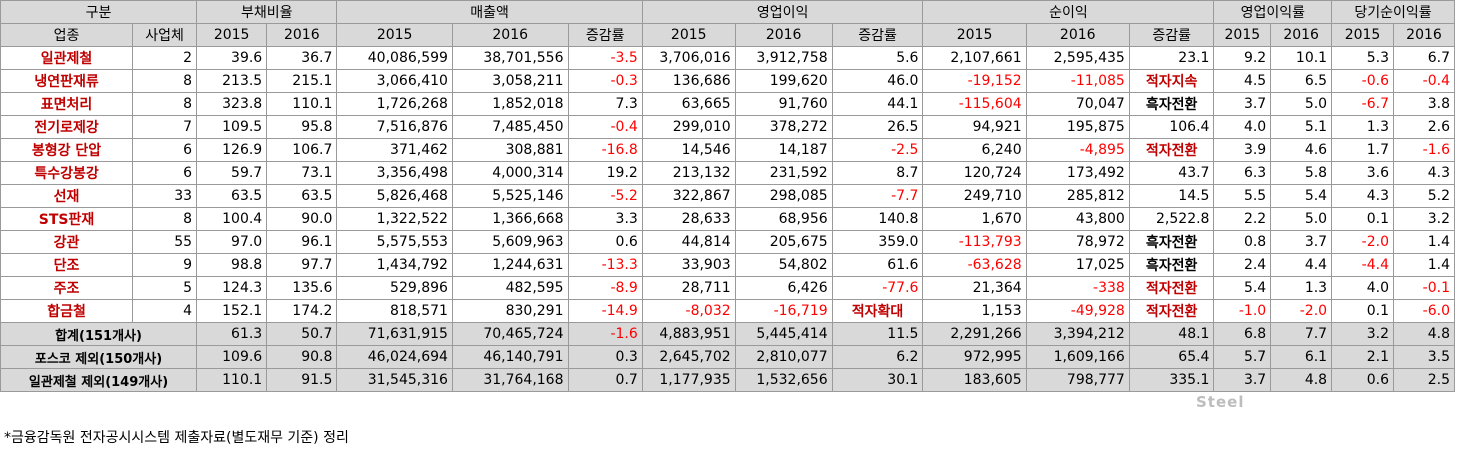 This screenshot has width=1457, height=457. Describe the element at coordinates (688, 127) in the screenshot. I see `value-cell: 299,010` at that location.